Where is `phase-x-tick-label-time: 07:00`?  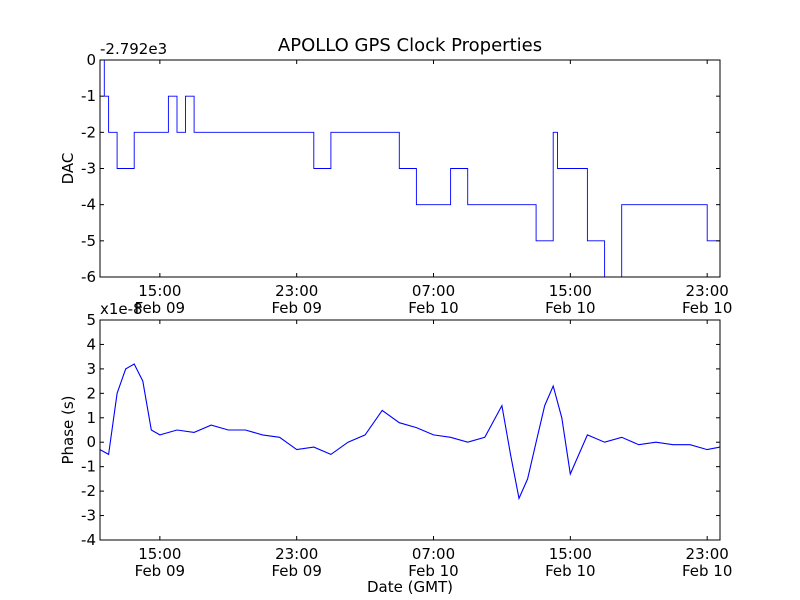
phase-x-tick-label-time: 07:00 is located at coordinates (433, 554).